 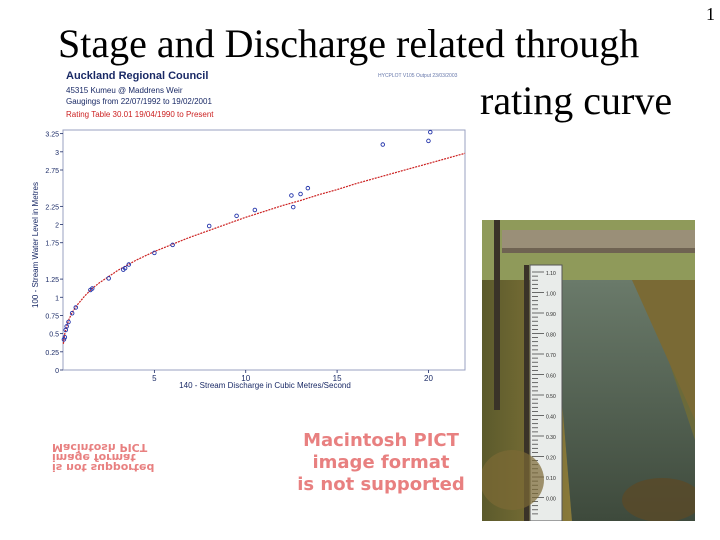 I want to click on y-tick-label: 0.75, so click(x=52, y=316).